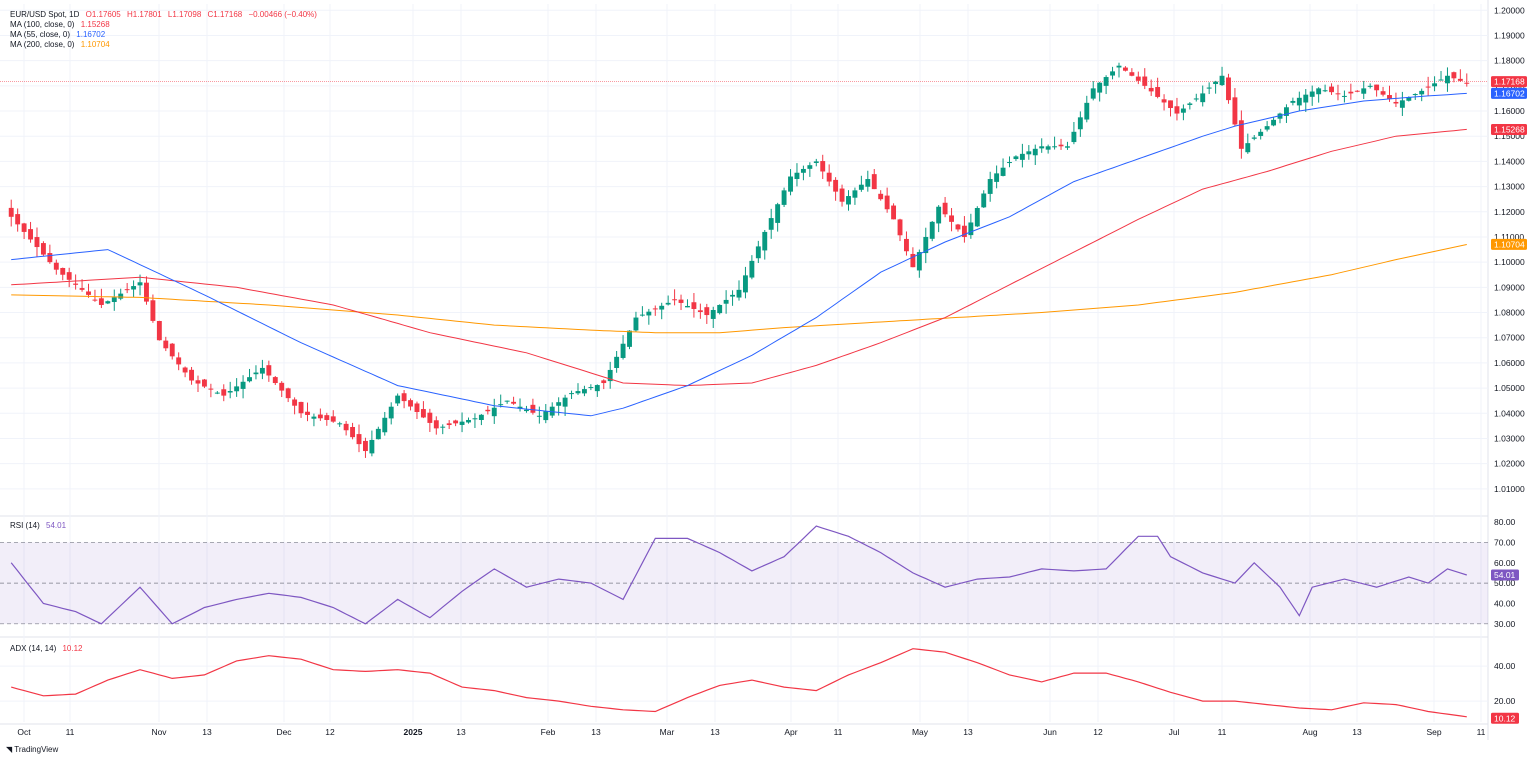 The height and width of the screenshot is (760, 1536). What do you see at coordinates (48, 649) in the screenshot?
I see `adx-legend: ADX (14, 14) 10.12` at bounding box center [48, 649].